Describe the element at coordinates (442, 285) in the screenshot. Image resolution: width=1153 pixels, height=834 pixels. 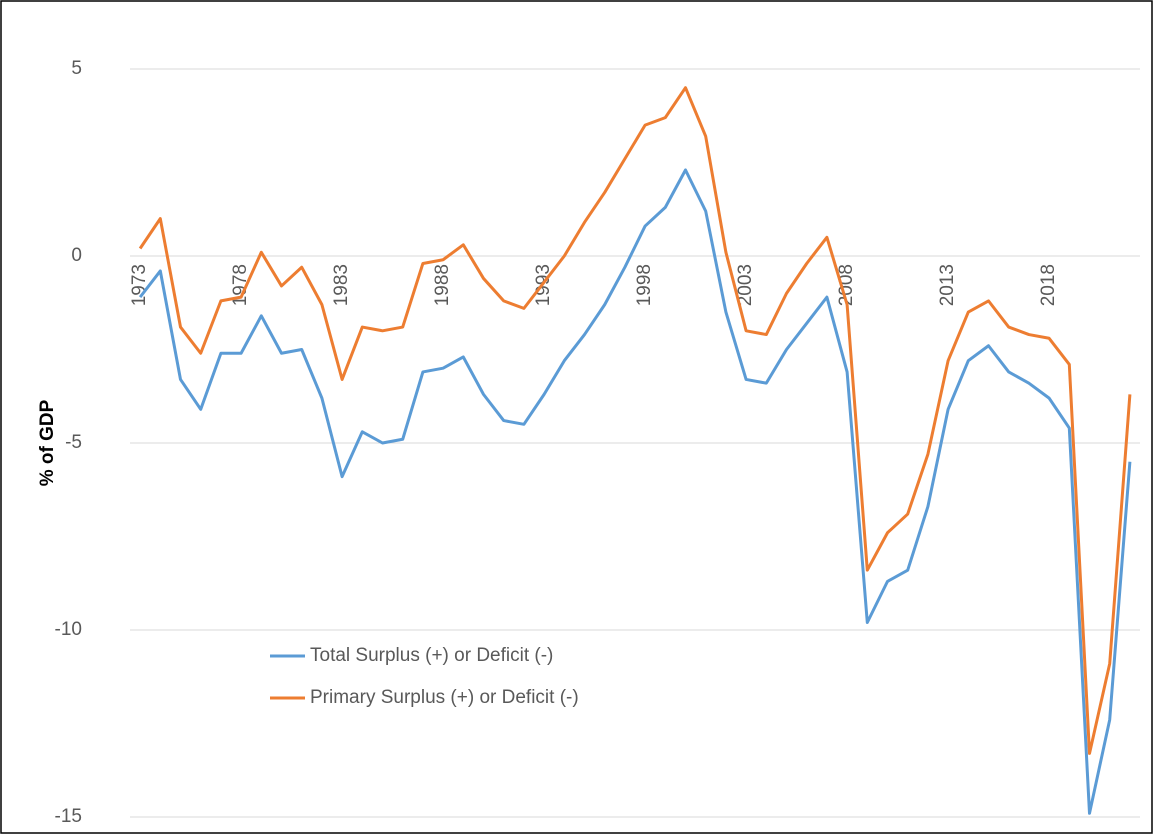
I see `x-tick-label: 1988` at that location.